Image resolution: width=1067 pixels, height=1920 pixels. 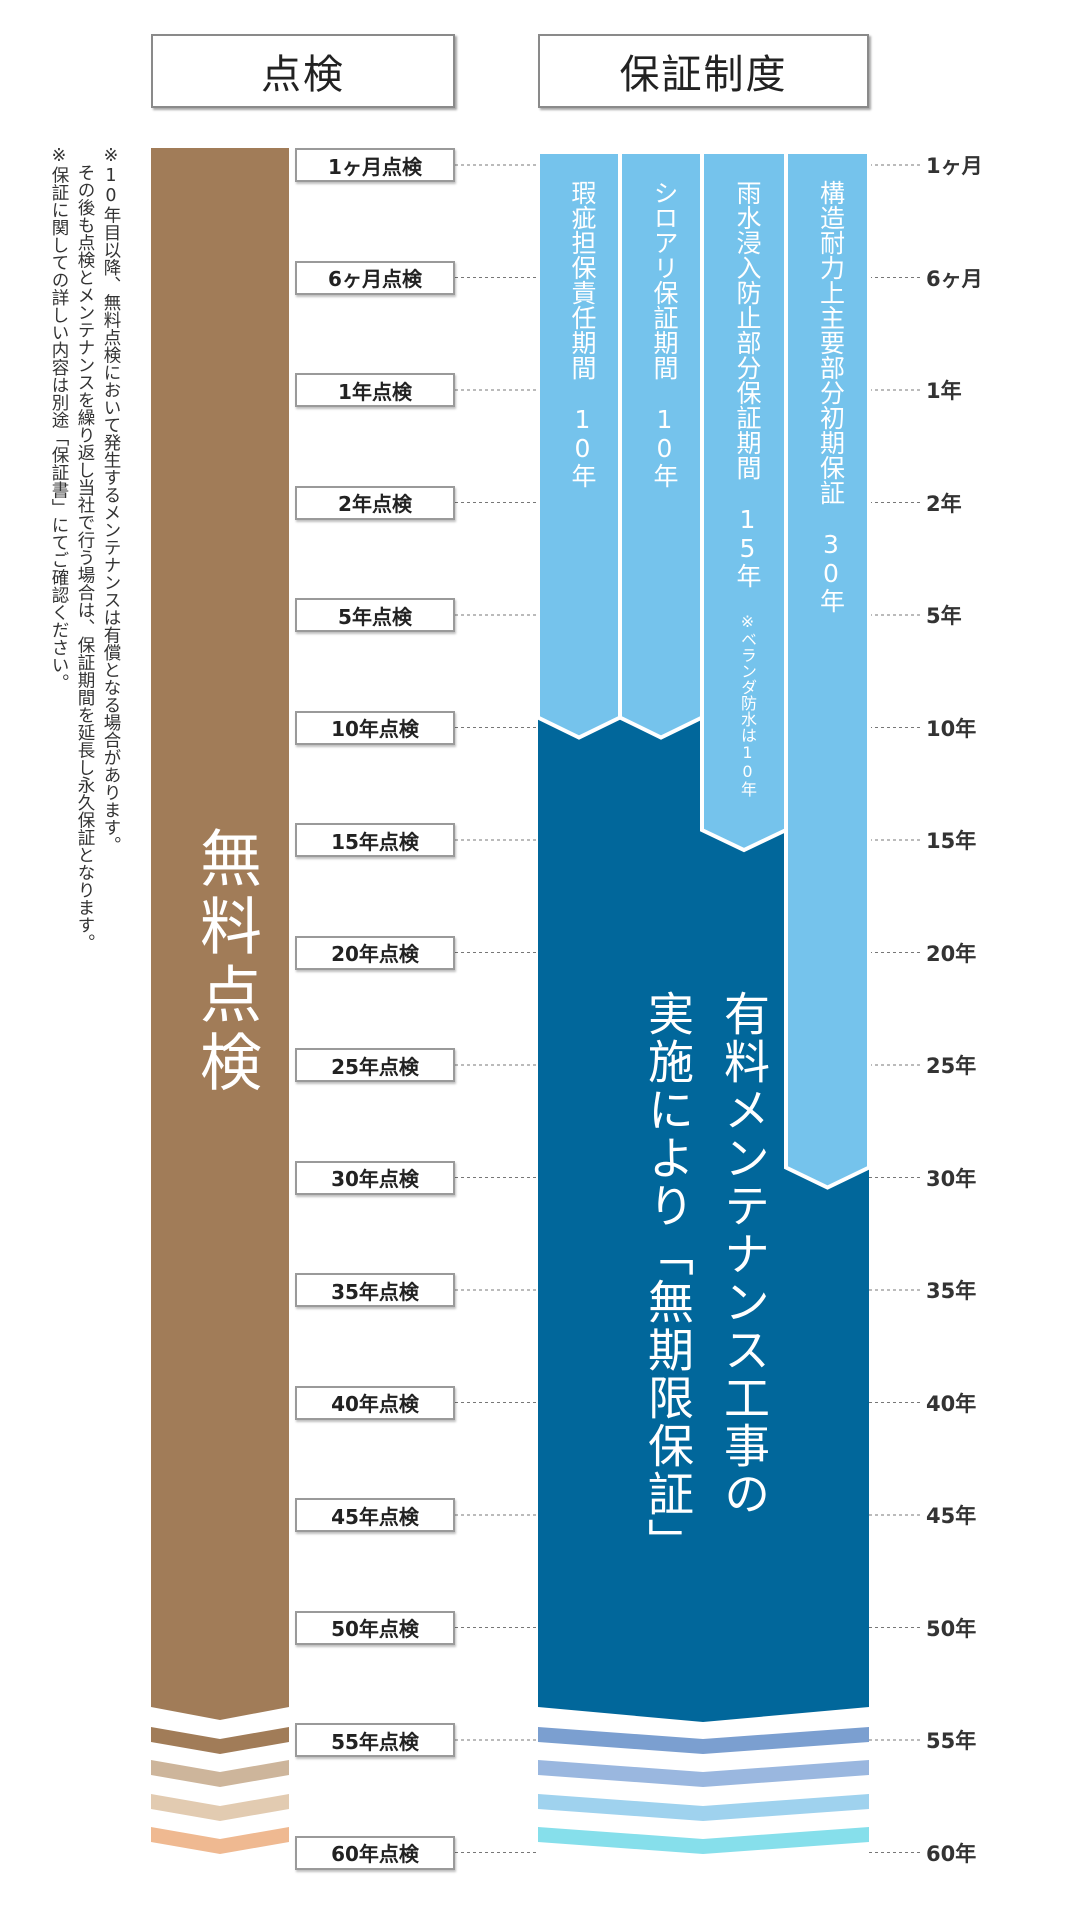 I want to click on warranty-period-label: 構造耐力上主要部分初期保証 30年, so click(x=831, y=396).